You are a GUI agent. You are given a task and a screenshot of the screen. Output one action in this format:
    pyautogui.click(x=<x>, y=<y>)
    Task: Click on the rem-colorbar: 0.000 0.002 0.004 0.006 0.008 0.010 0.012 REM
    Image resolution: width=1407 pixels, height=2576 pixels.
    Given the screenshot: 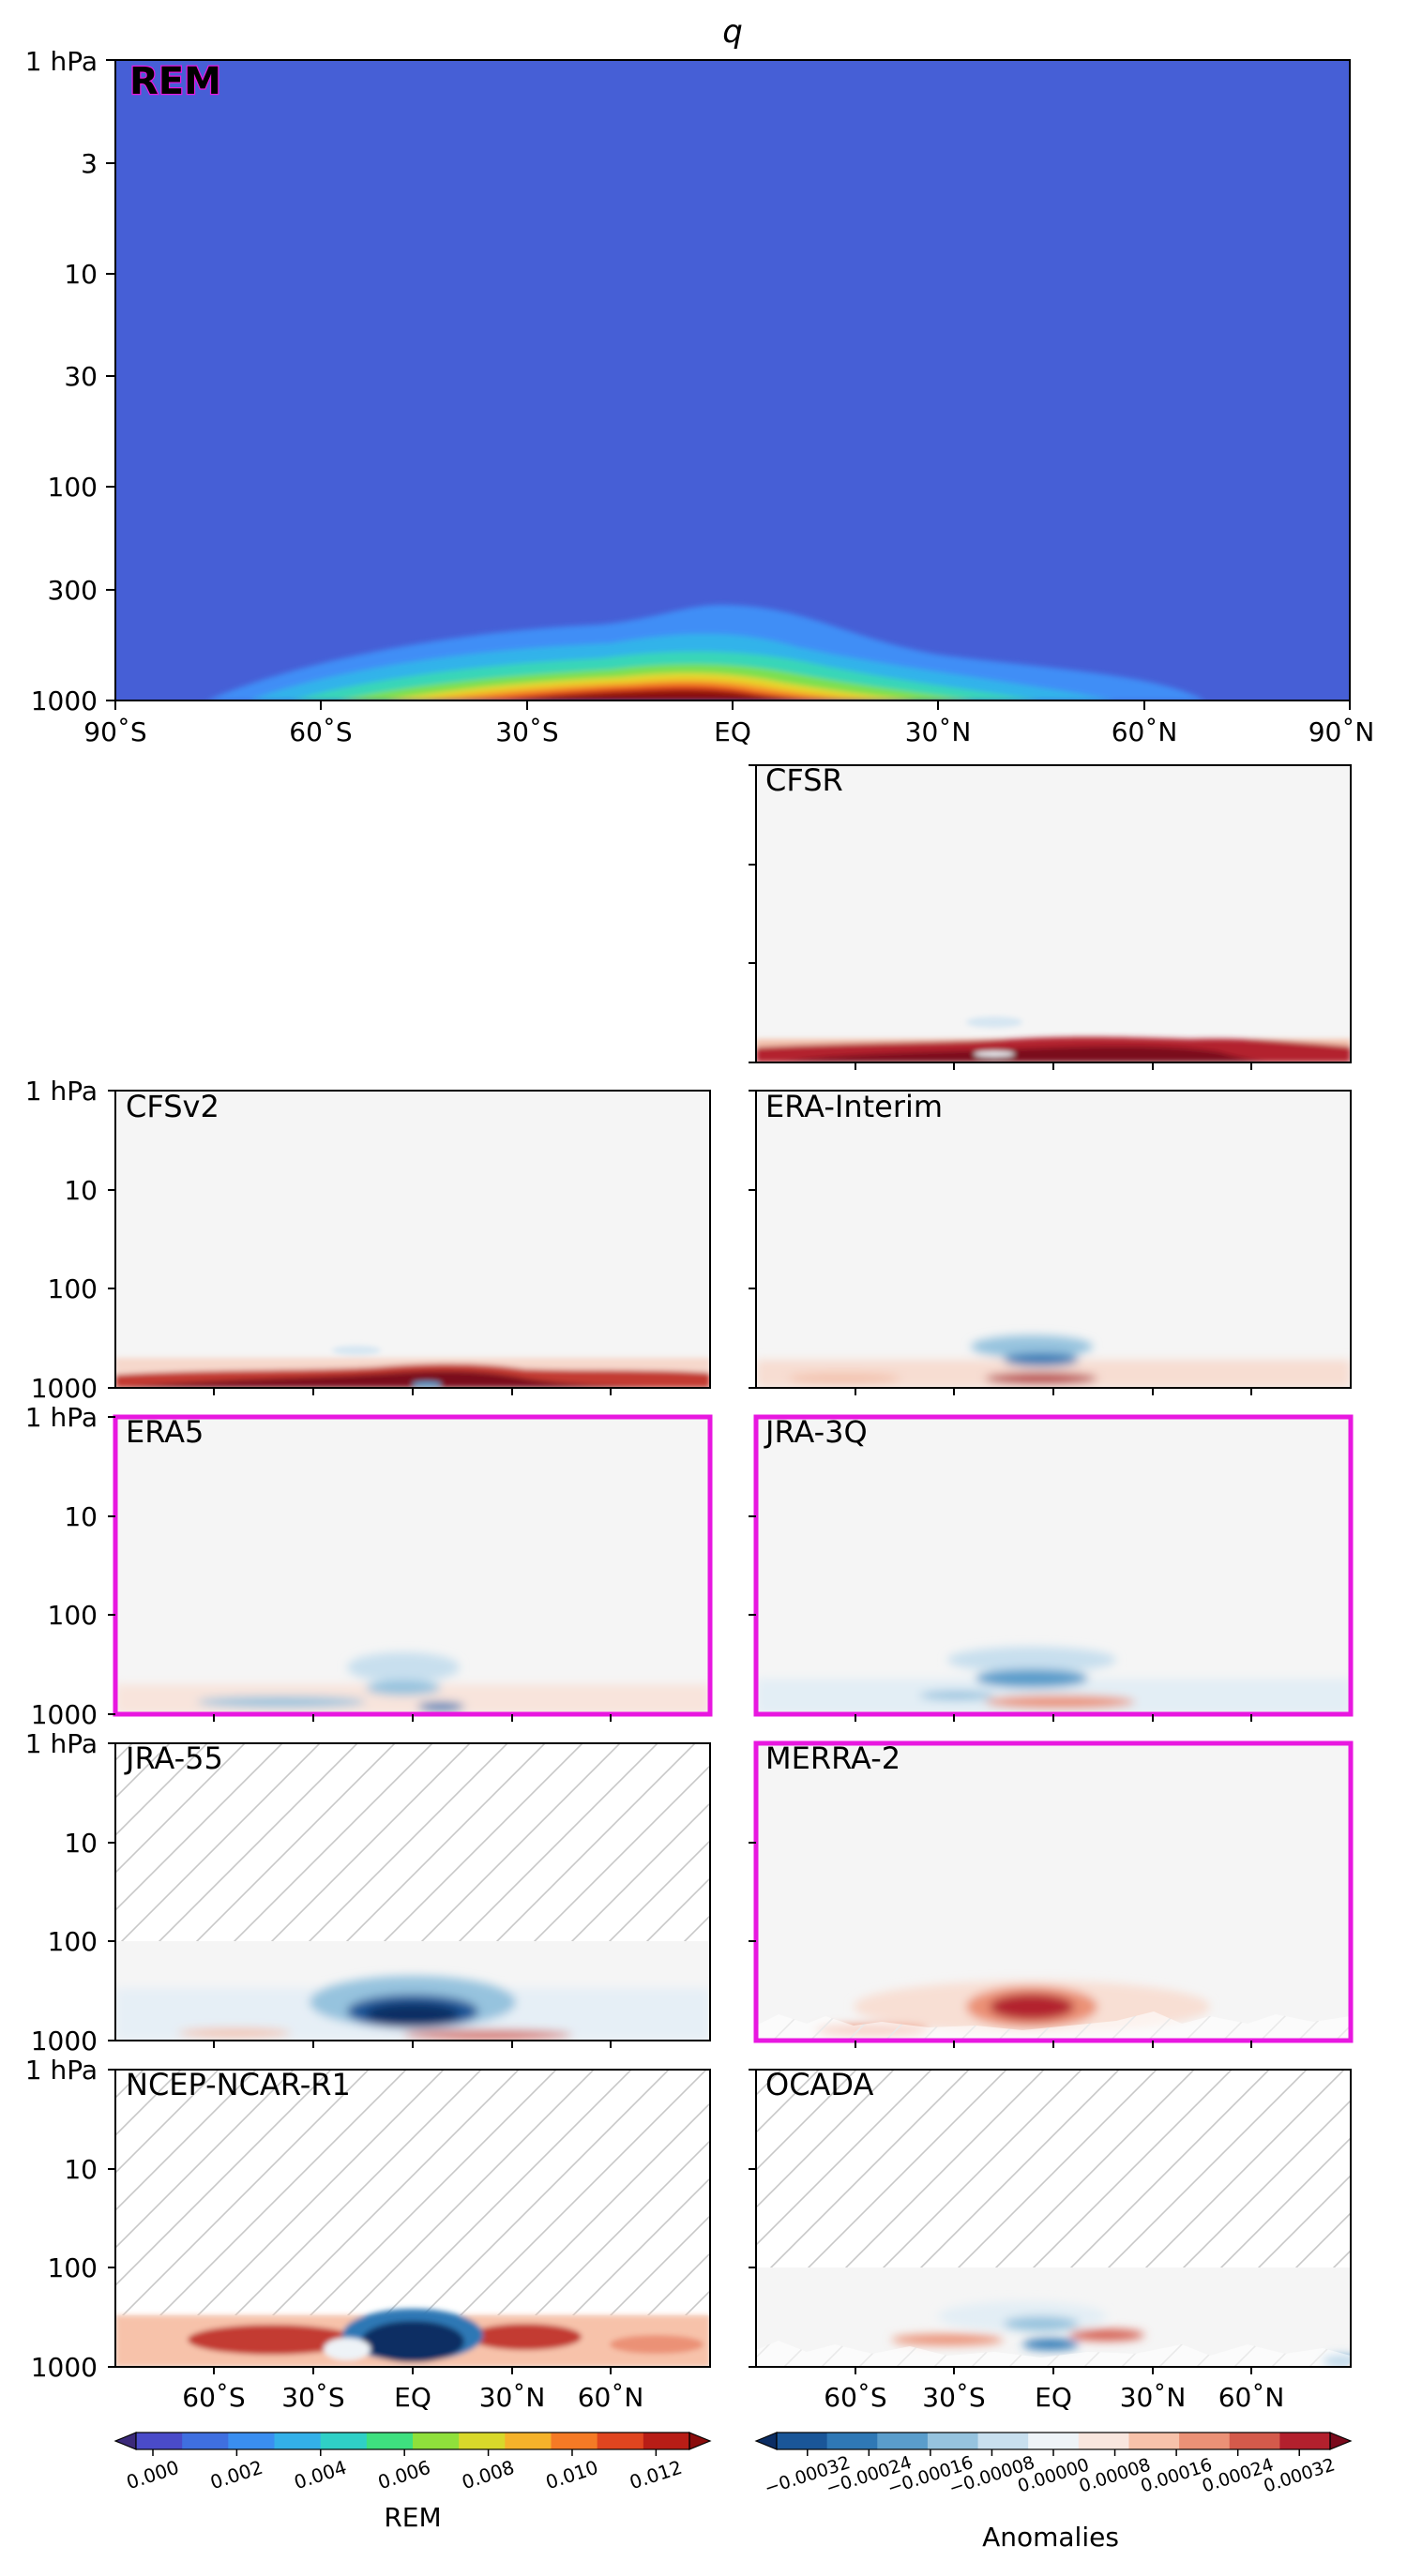 What is the action you would take?
    pyautogui.click(x=412, y=2482)
    